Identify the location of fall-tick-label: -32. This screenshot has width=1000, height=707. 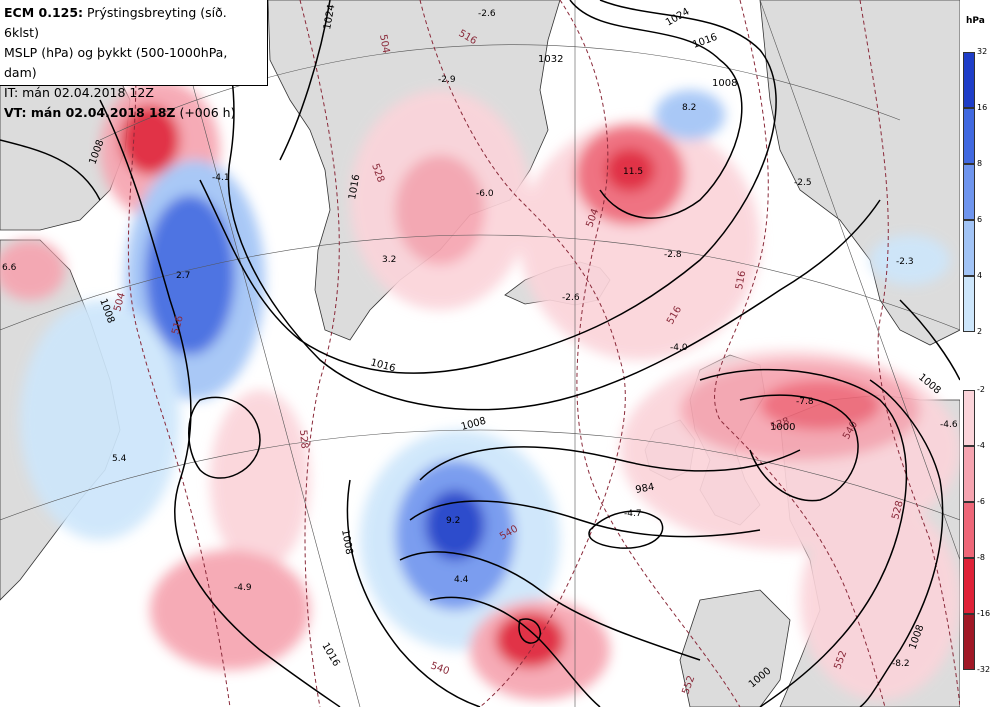
(984, 669).